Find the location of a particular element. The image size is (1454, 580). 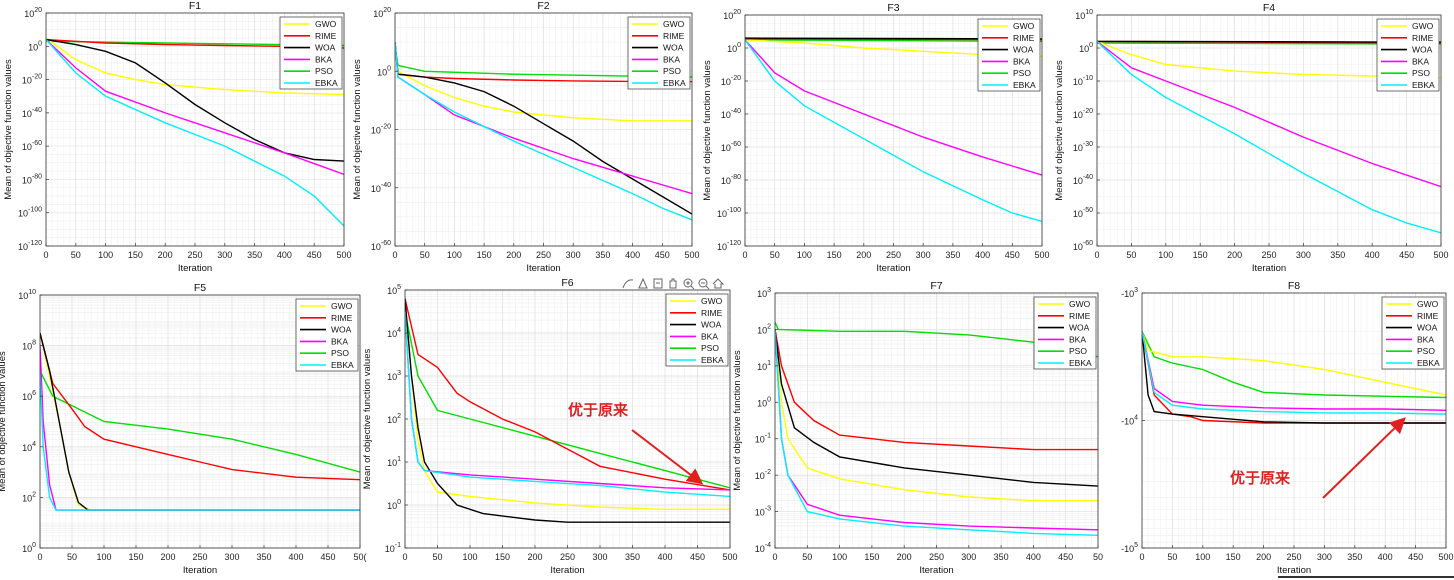

home-icon is located at coordinates (718, 283).